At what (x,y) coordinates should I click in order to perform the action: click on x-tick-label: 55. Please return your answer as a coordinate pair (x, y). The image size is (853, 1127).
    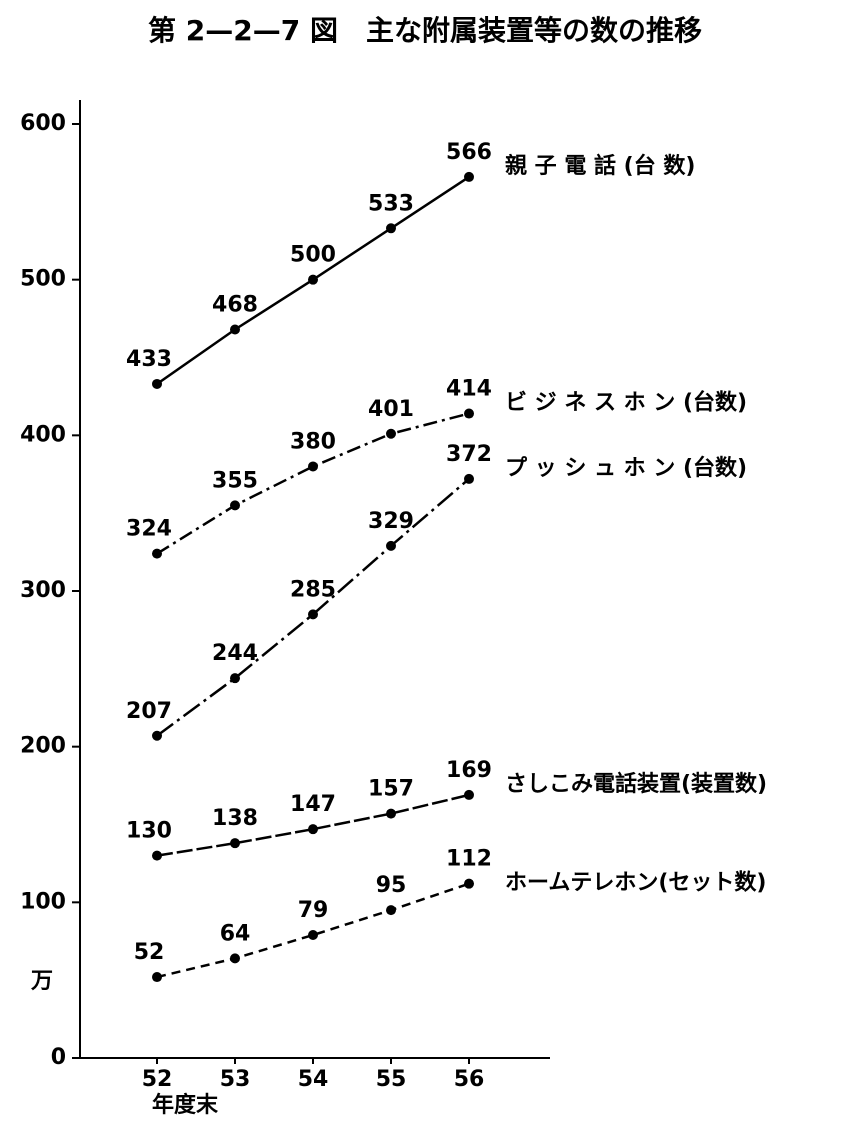
    Looking at the image, I should click on (391, 1079).